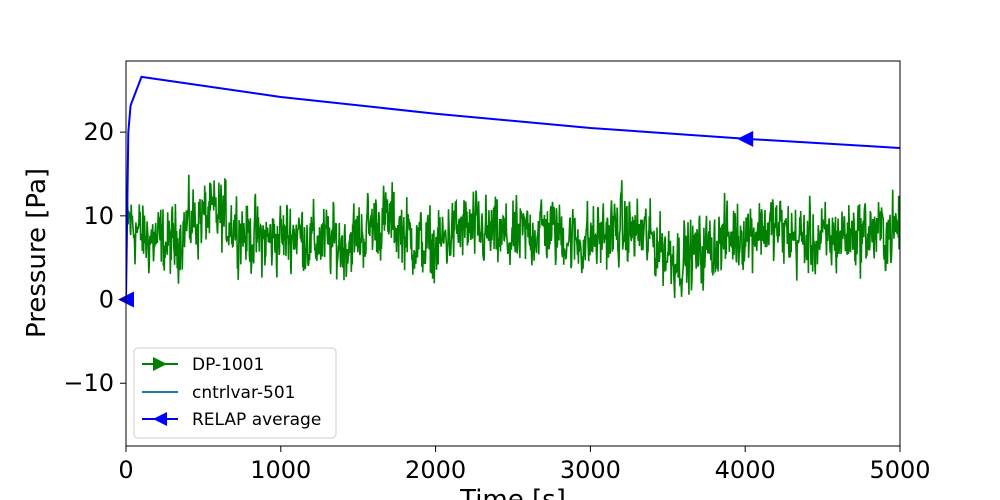  I want to click on x-tick-label: 1000, so click(280, 470).